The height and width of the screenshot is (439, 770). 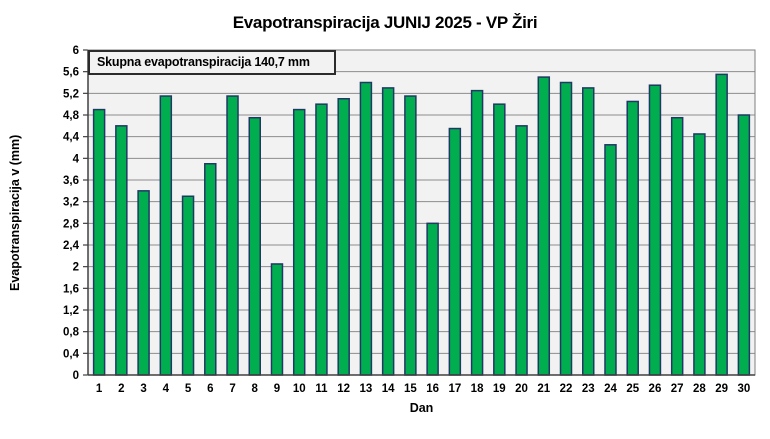 What do you see at coordinates (212, 62) in the screenshot?
I see `total-annotation: Skupna evapotranspiracija 140,7 mm` at bounding box center [212, 62].